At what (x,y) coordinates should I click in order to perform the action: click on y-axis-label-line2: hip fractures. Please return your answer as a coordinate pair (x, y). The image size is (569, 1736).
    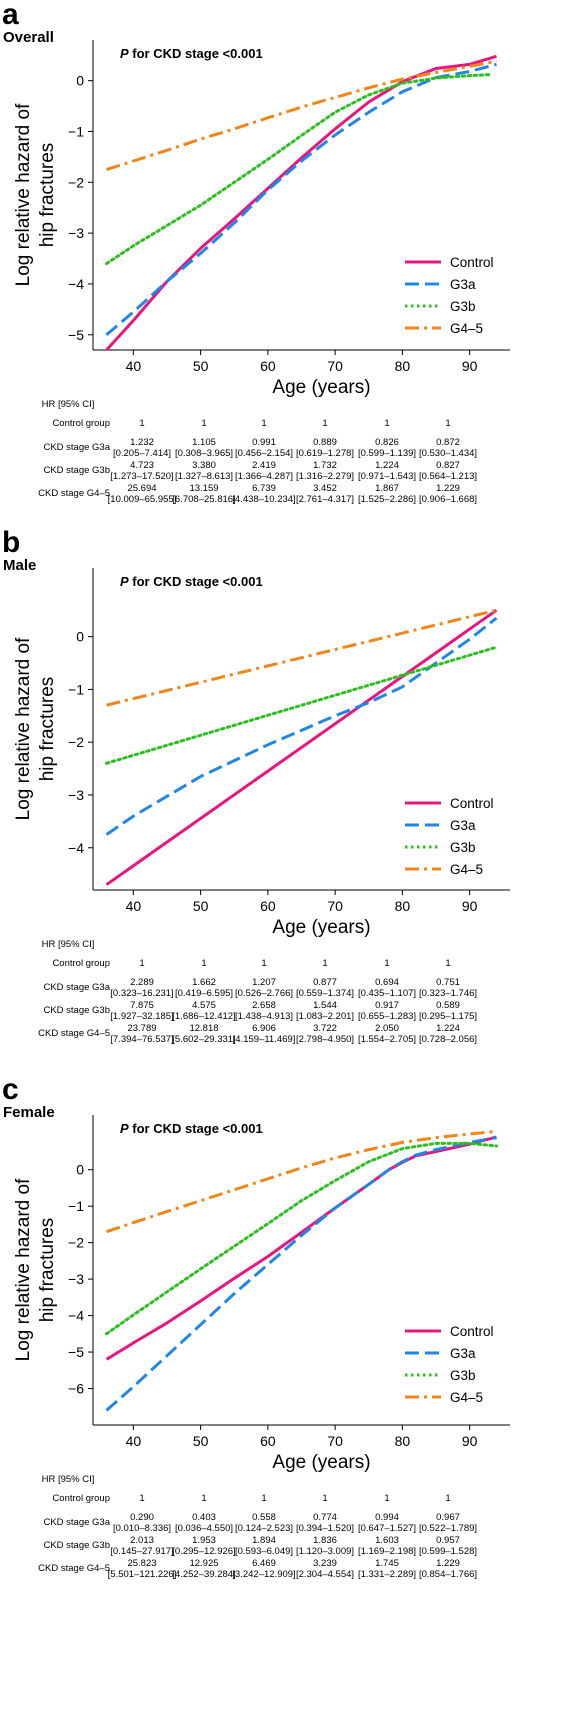
    Looking at the image, I should click on (47, 195).